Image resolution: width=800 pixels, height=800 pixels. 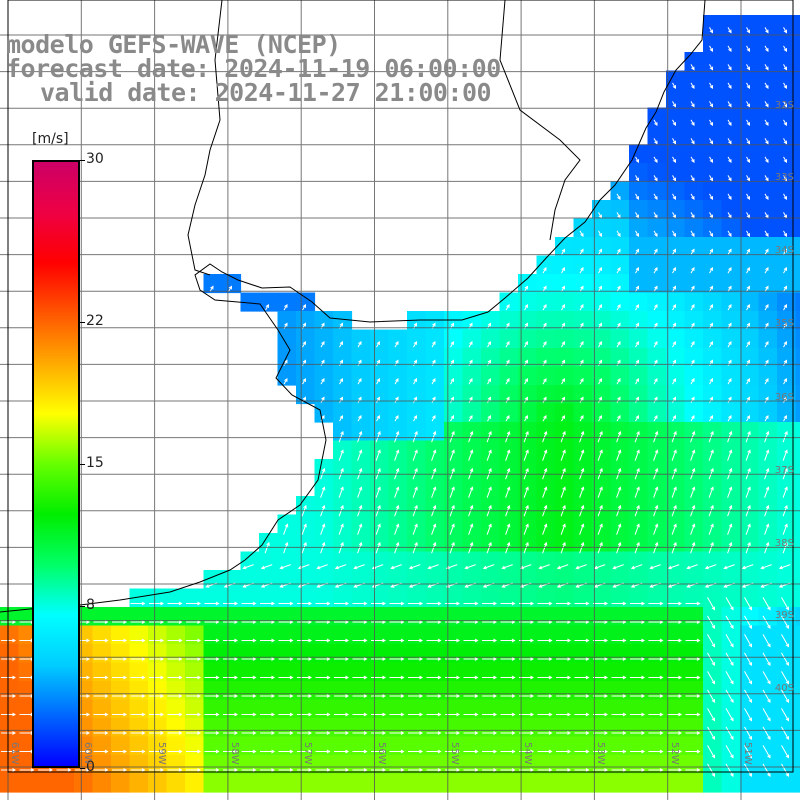 What do you see at coordinates (90, 604) in the screenshot?
I see `colorbar-tick-label: 8` at bounding box center [90, 604].